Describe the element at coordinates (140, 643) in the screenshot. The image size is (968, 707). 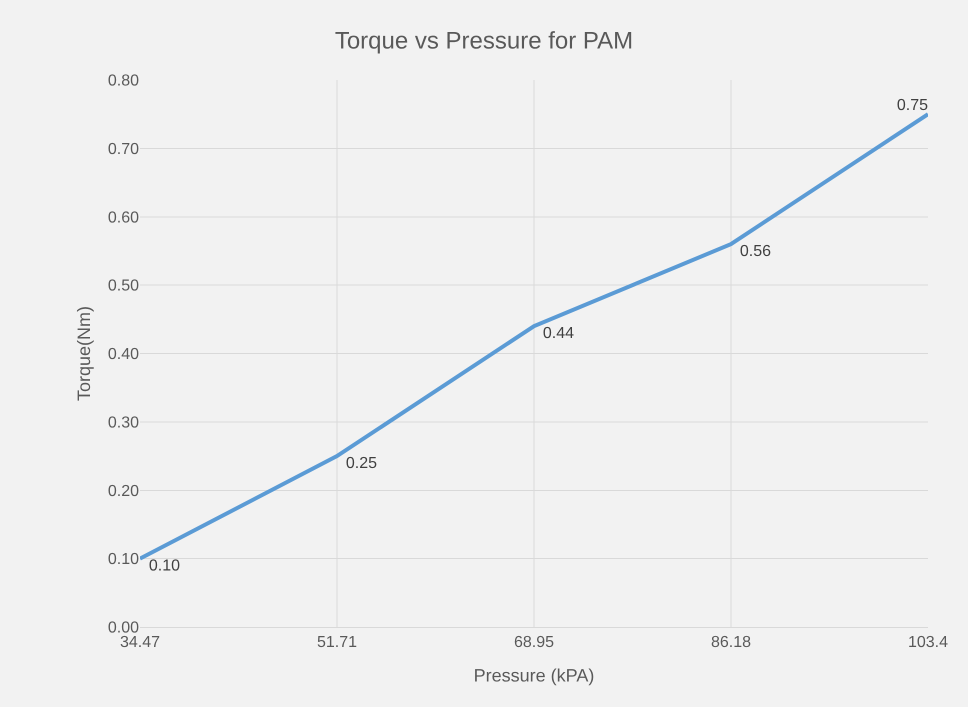
I see `x-tick-label: 34.47` at that location.